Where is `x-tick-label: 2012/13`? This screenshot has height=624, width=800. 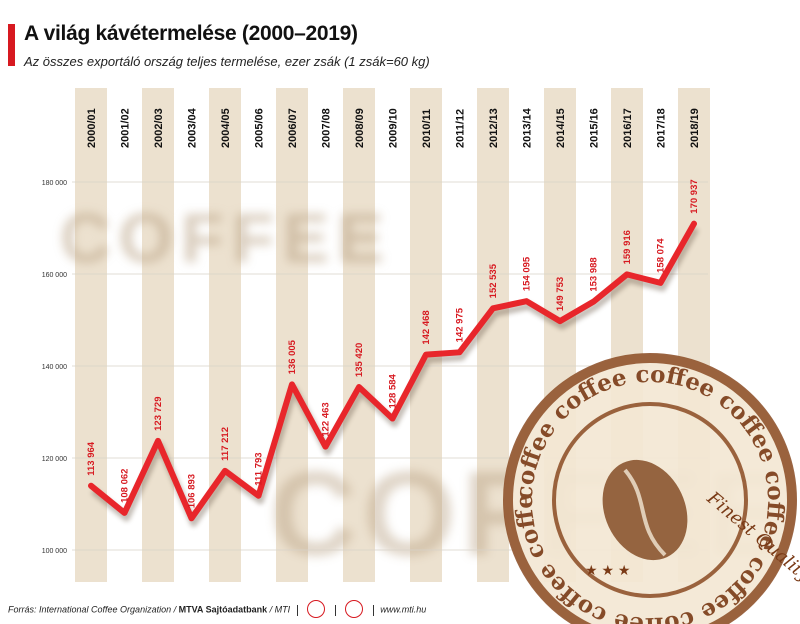
x-tick-label: 2012/13 is located at coordinates (494, 128).